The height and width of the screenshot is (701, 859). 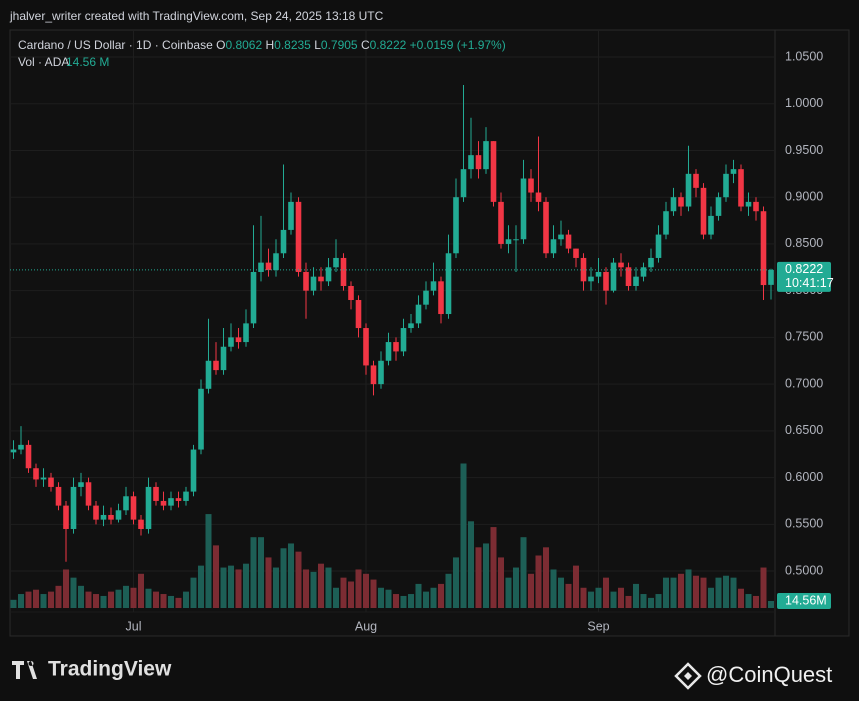 What do you see at coordinates (220, 45) in the screenshot?
I see `legend-label: O` at bounding box center [220, 45].